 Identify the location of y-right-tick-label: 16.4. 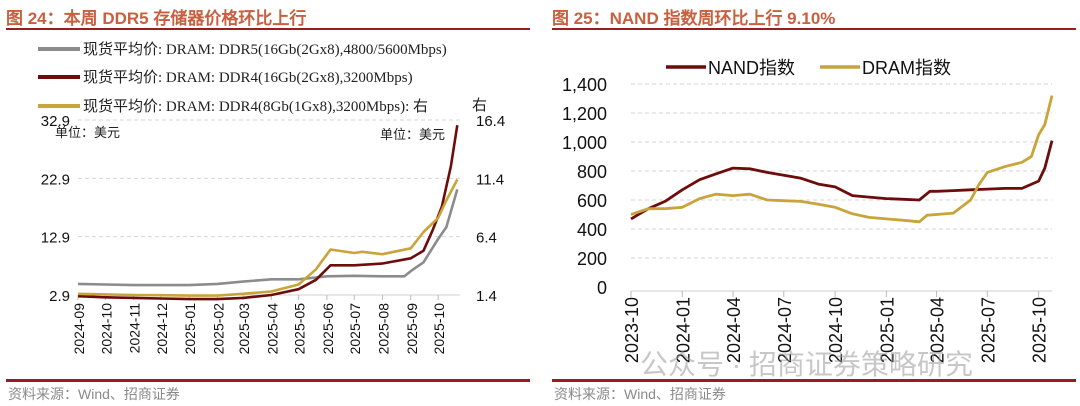
(490, 121).